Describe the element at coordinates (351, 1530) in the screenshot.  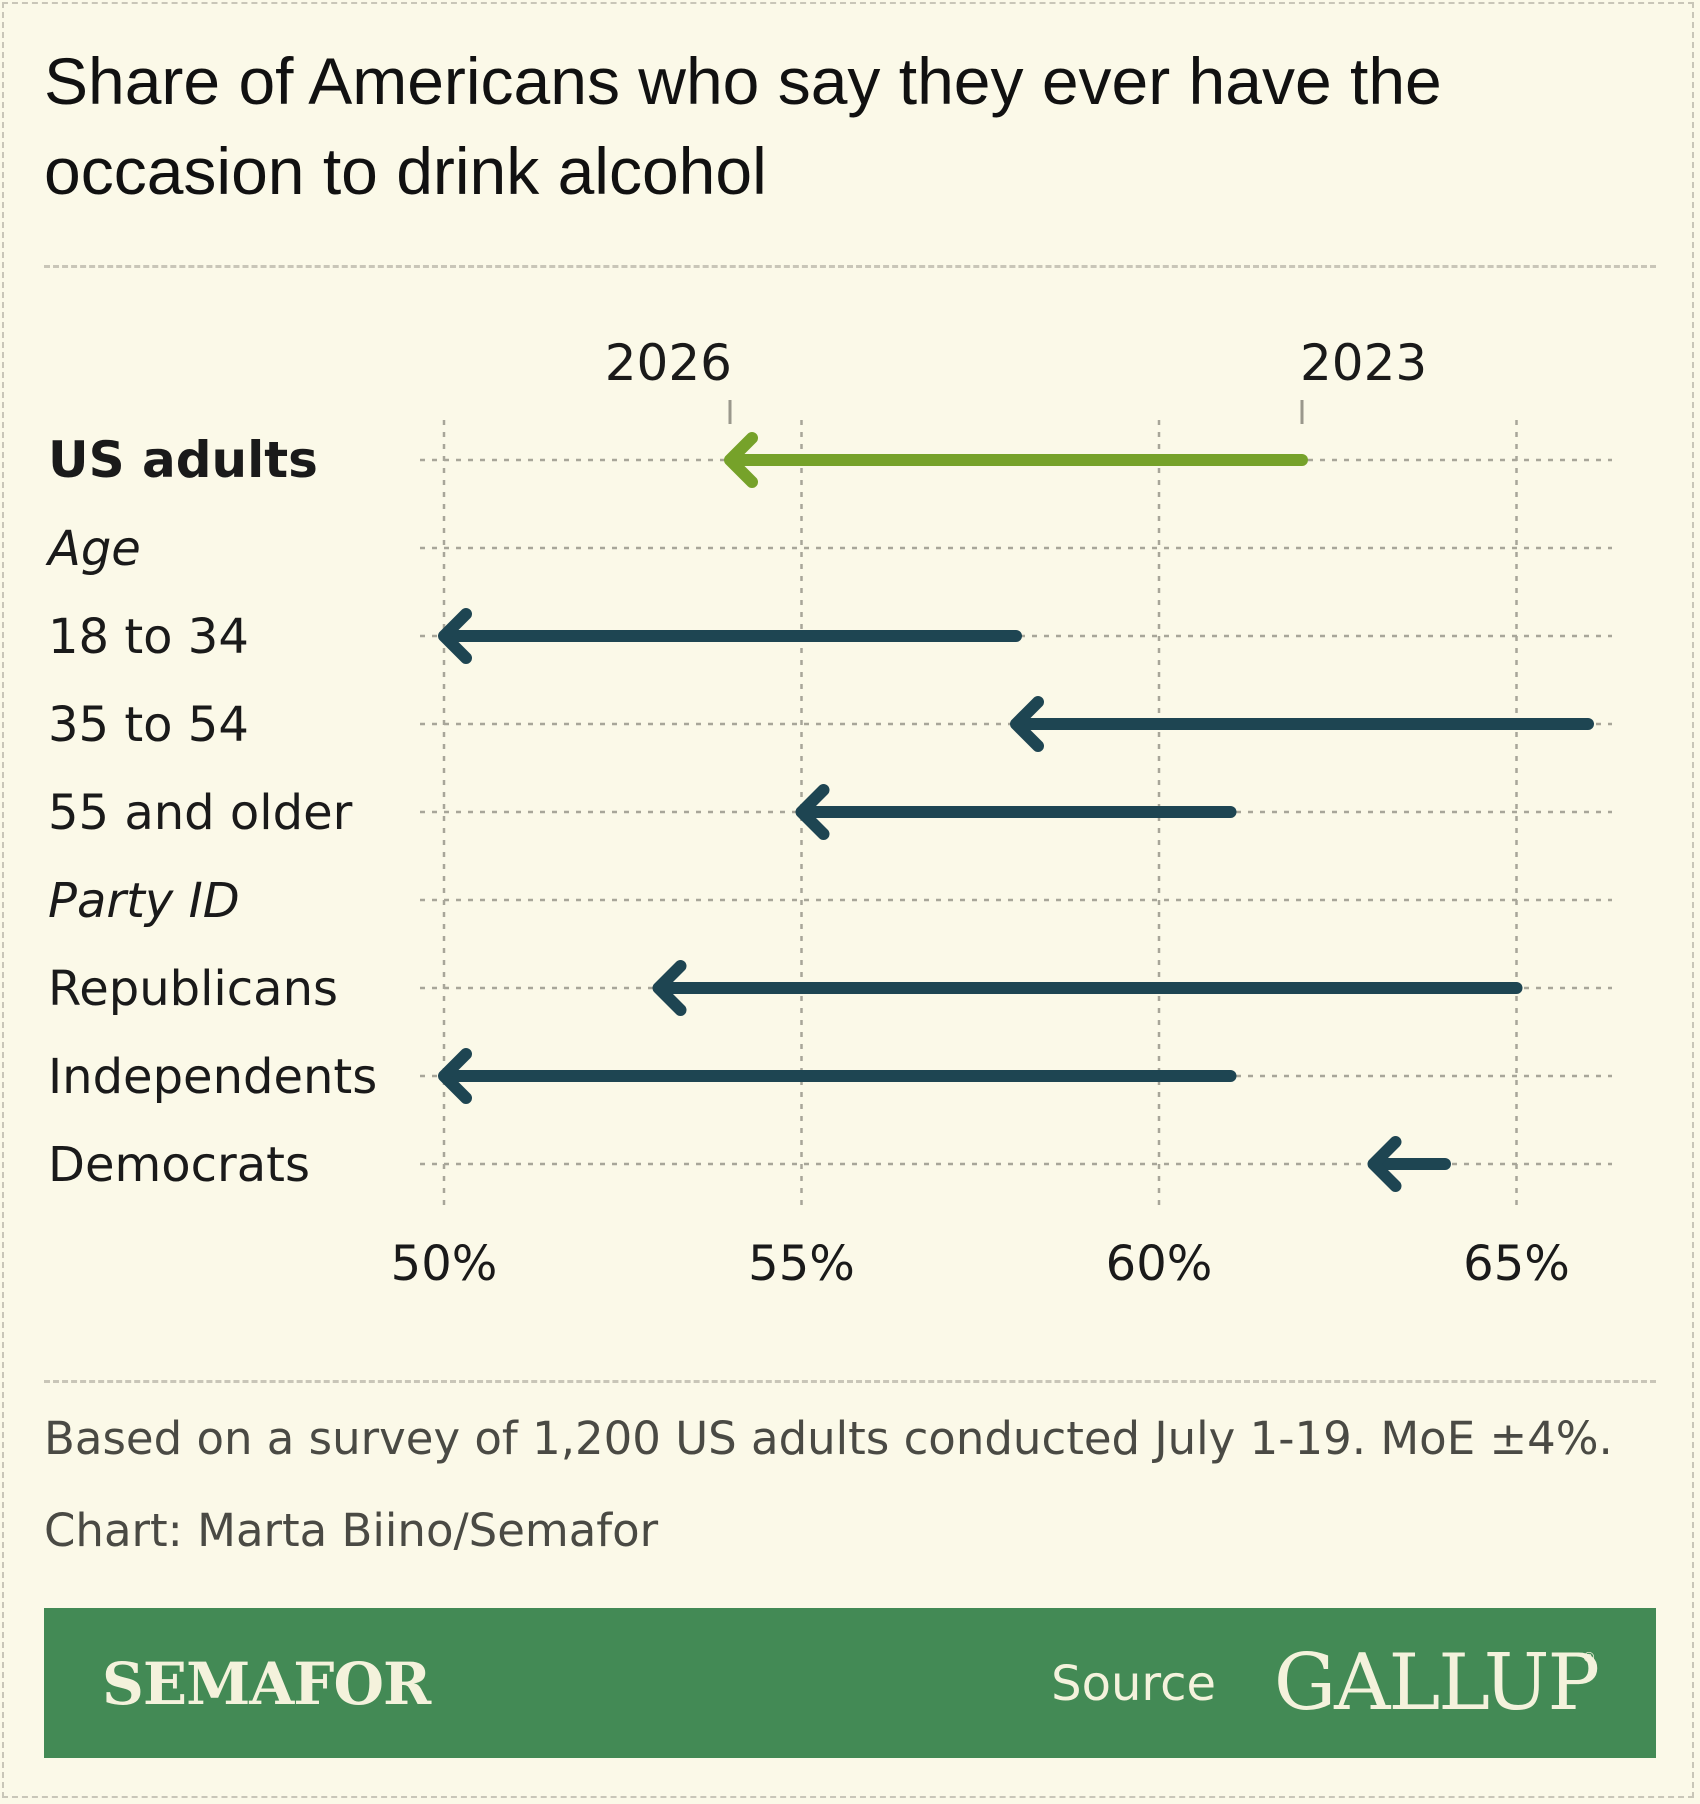
I see `chart-credit: Chart: Marta Biino/Semafor` at that location.